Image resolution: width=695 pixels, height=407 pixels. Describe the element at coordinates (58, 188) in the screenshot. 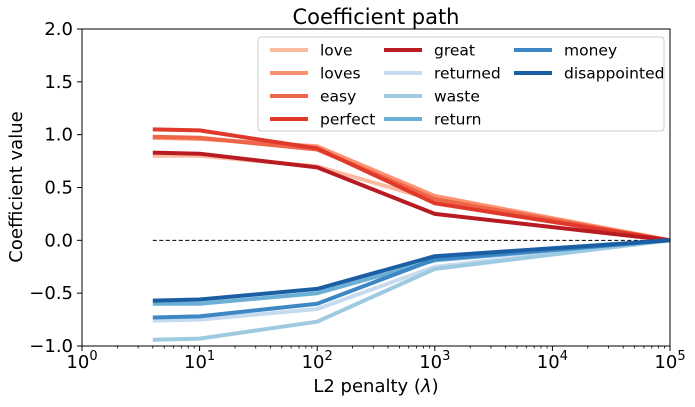

I see `y-tick-label: 0.5` at that location.